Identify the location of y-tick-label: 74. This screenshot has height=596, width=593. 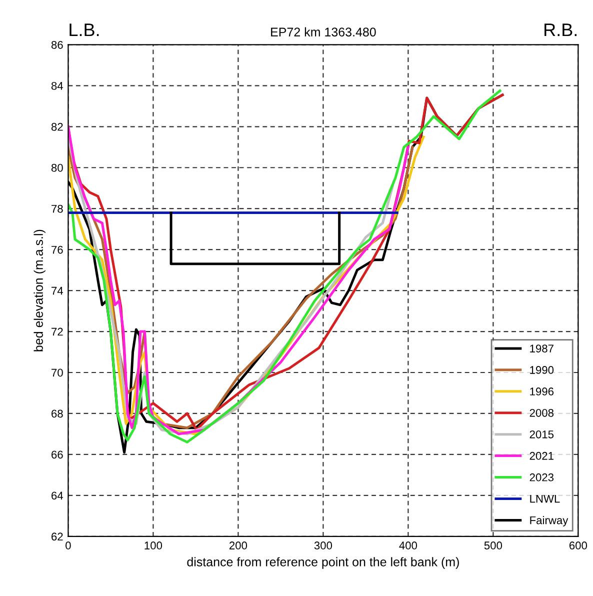
(58, 290).